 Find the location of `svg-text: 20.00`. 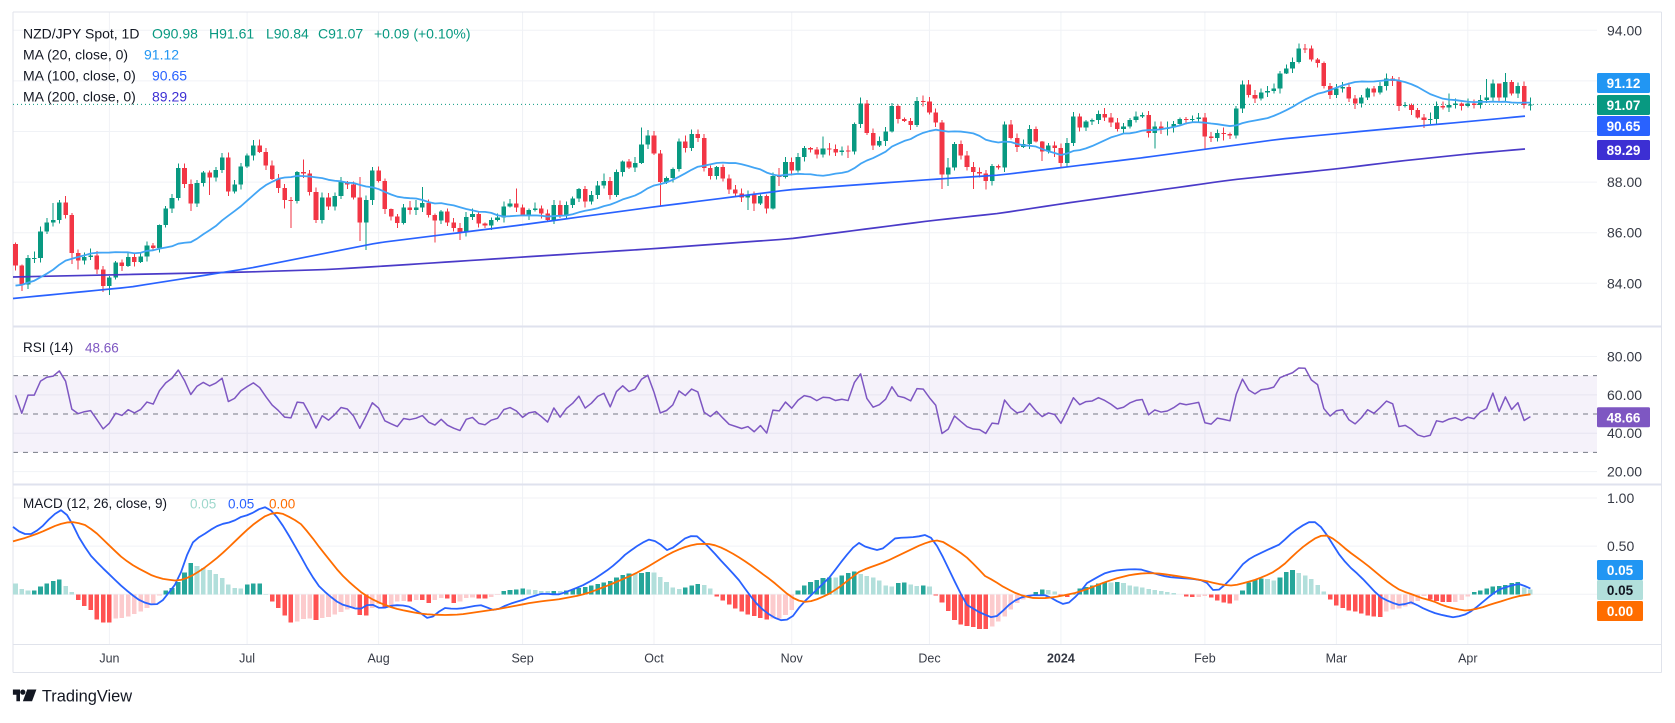

svg-text: 20.00 is located at coordinates (1624, 472).